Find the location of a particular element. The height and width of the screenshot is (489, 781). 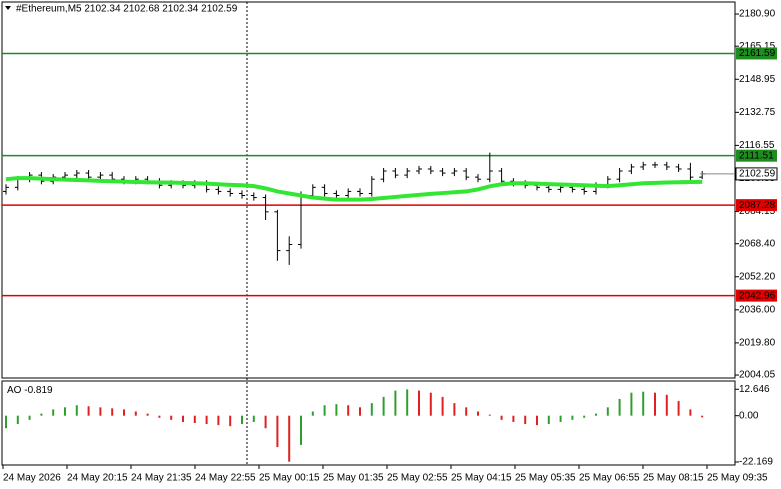

x-tick-label: 25 May 05:35 is located at coordinates (545, 478).